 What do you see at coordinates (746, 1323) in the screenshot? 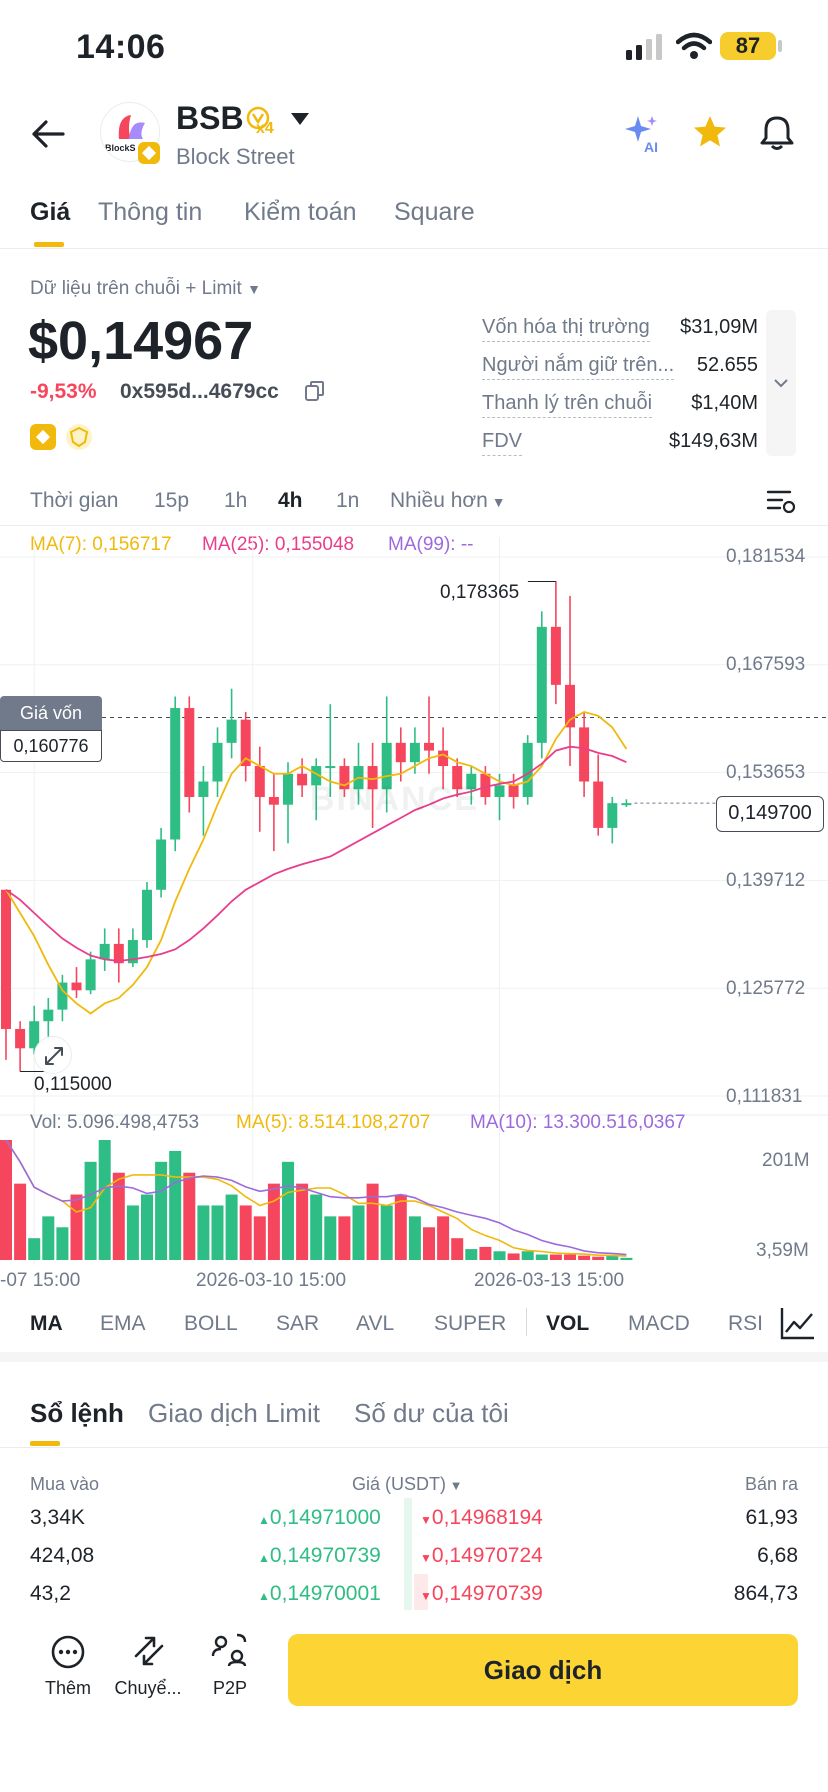
I see `indicator-rsi: RSI` at bounding box center [746, 1323].